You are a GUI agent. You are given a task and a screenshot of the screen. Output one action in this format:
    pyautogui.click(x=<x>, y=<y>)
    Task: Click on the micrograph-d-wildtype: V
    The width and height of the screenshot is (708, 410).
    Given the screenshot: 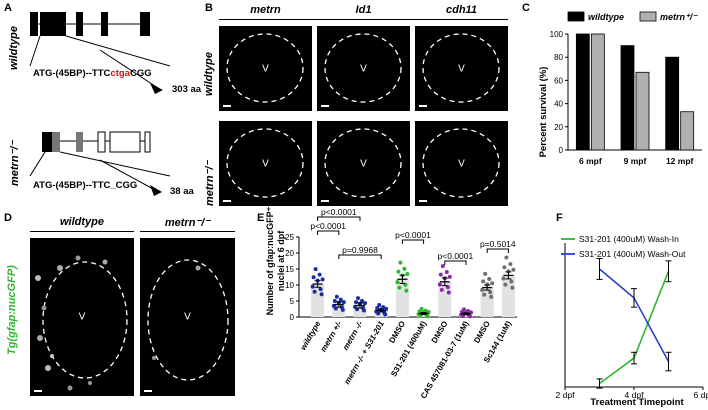 What is the action you would take?
    pyautogui.click(x=82, y=317)
    